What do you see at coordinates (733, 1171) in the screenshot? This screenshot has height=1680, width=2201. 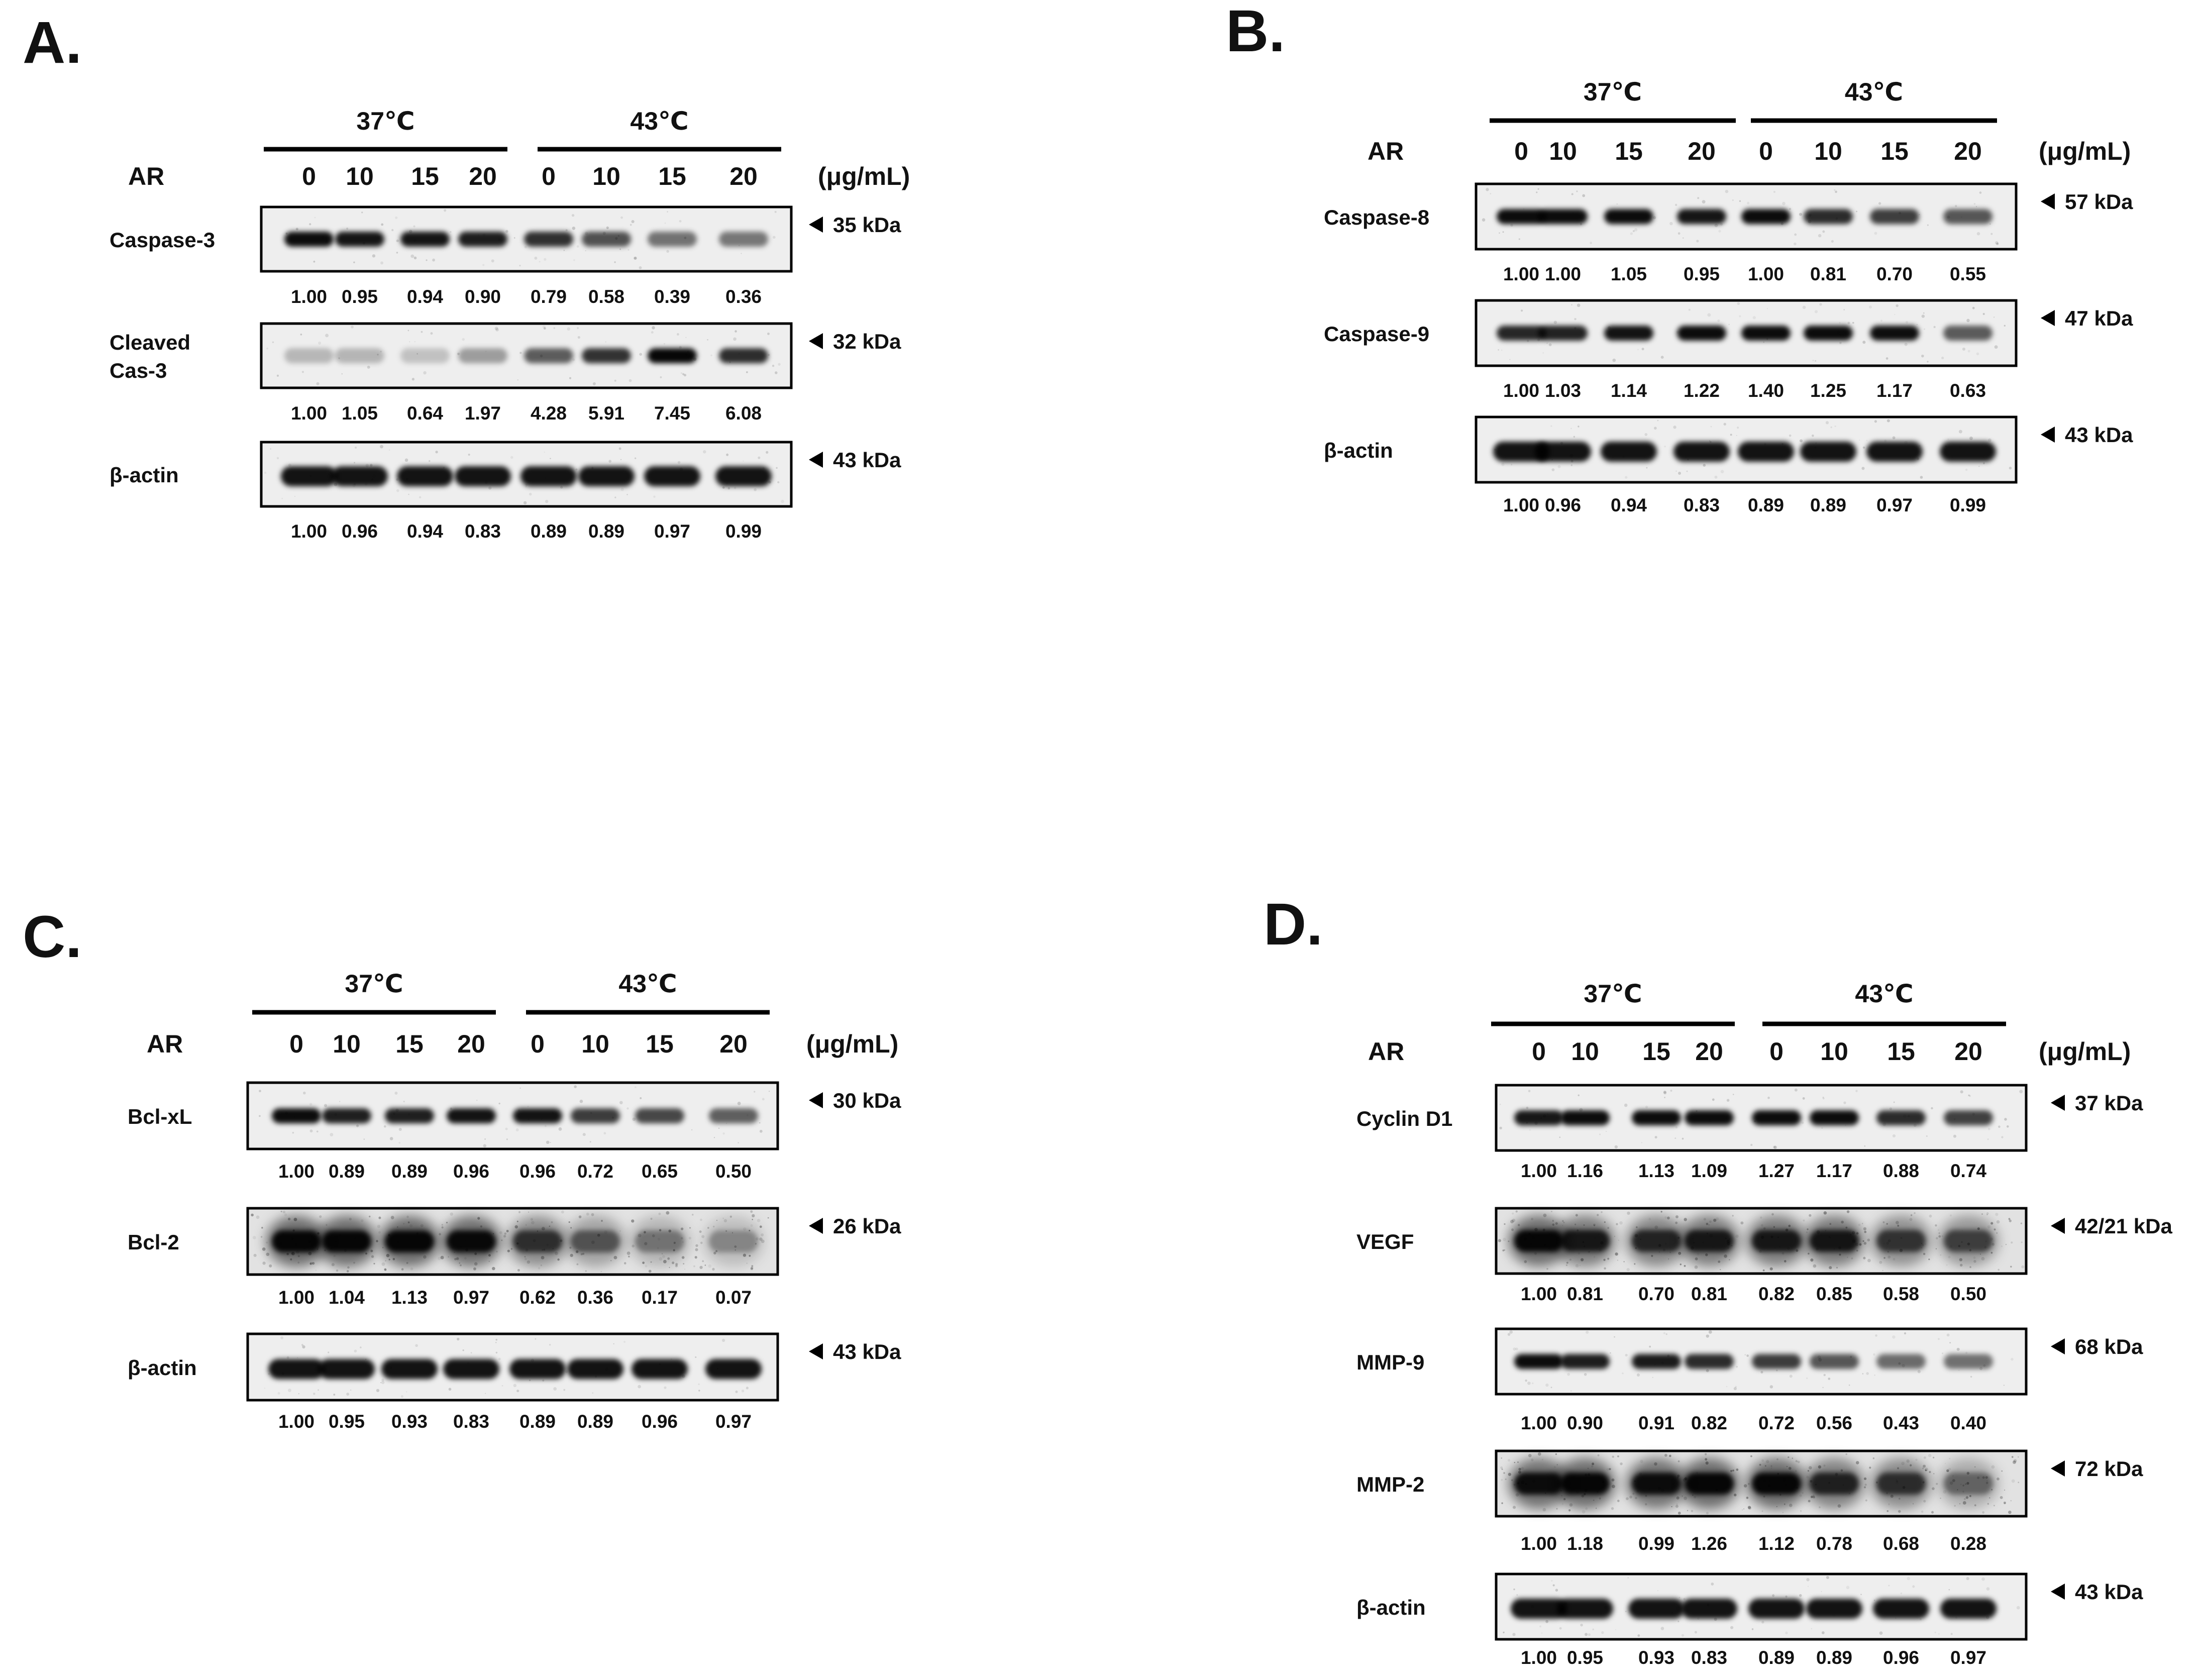 I see `densitometry-value: 0.50` at bounding box center [733, 1171].